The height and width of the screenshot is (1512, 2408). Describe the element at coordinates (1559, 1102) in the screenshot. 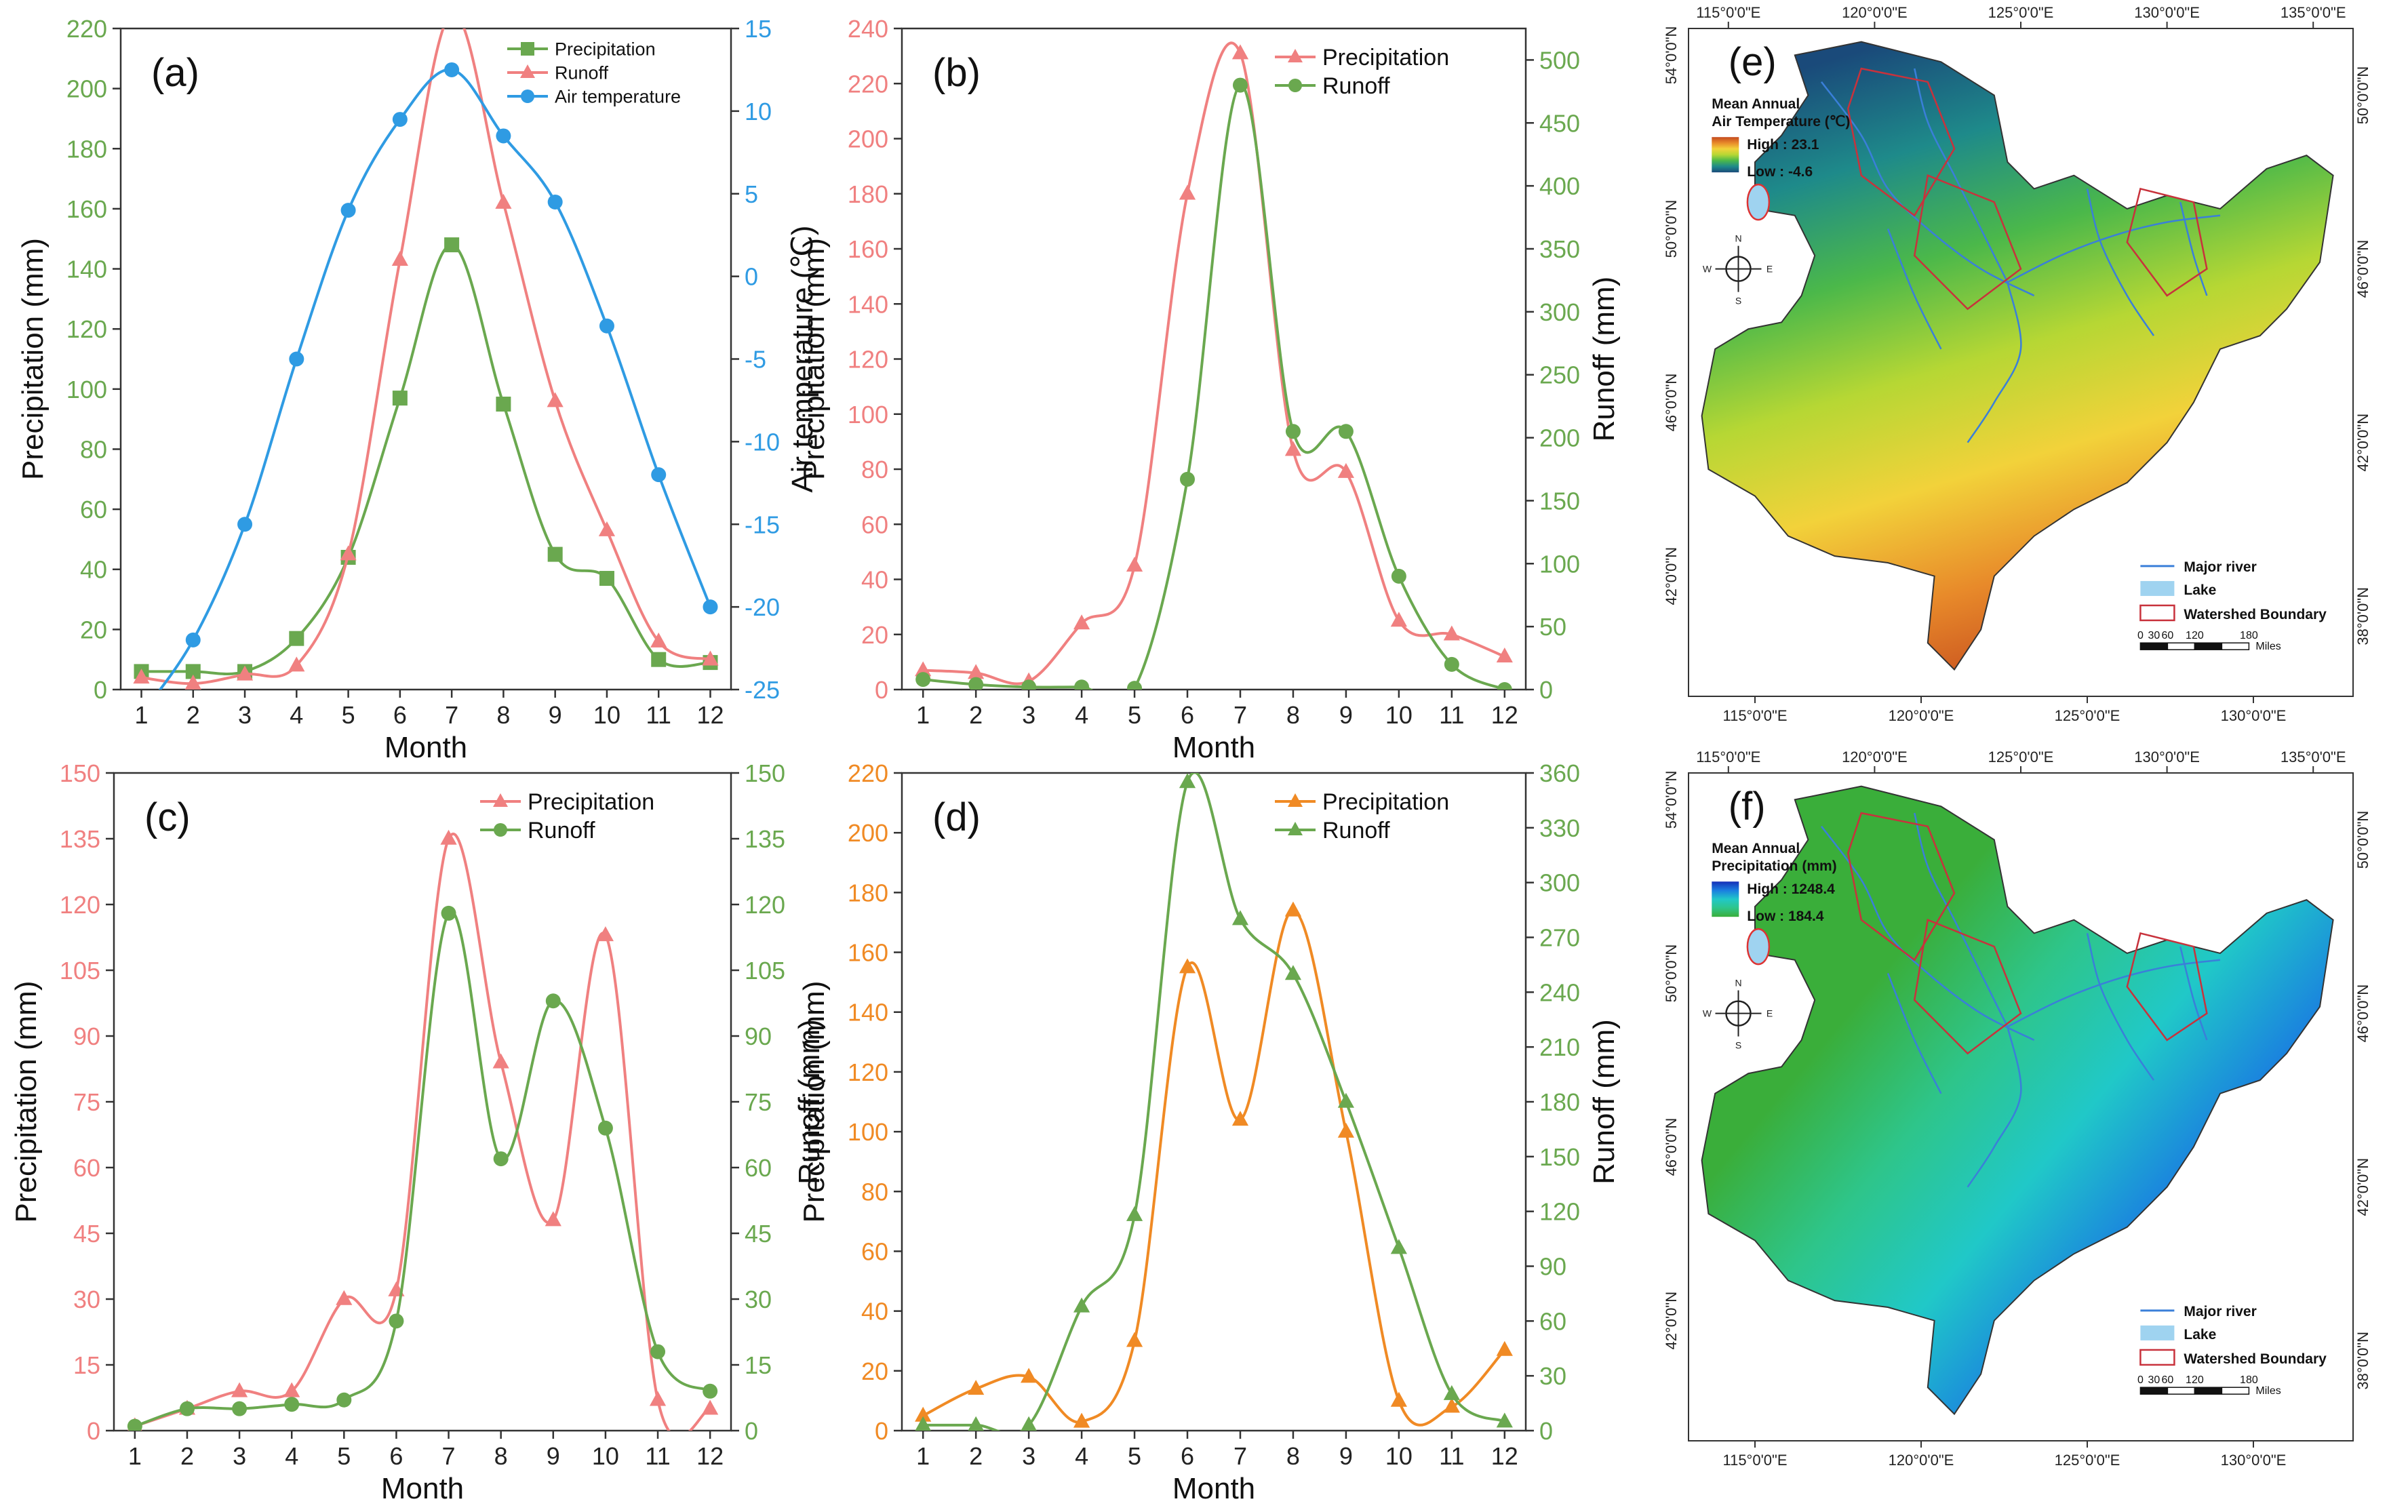

I see `y-right-tick-label: 180` at that location.